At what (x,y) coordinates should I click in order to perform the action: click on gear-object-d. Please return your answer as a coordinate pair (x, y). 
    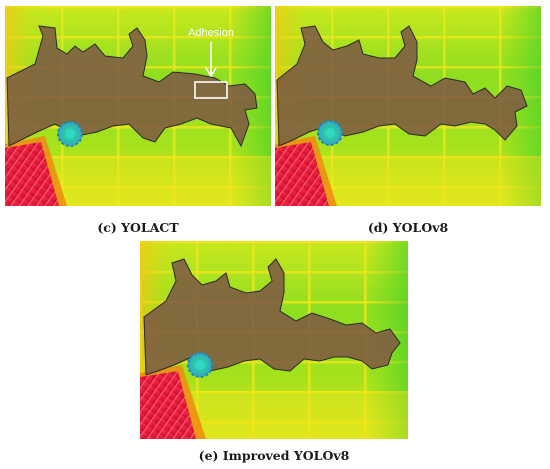
    Looking at the image, I should click on (330, 133).